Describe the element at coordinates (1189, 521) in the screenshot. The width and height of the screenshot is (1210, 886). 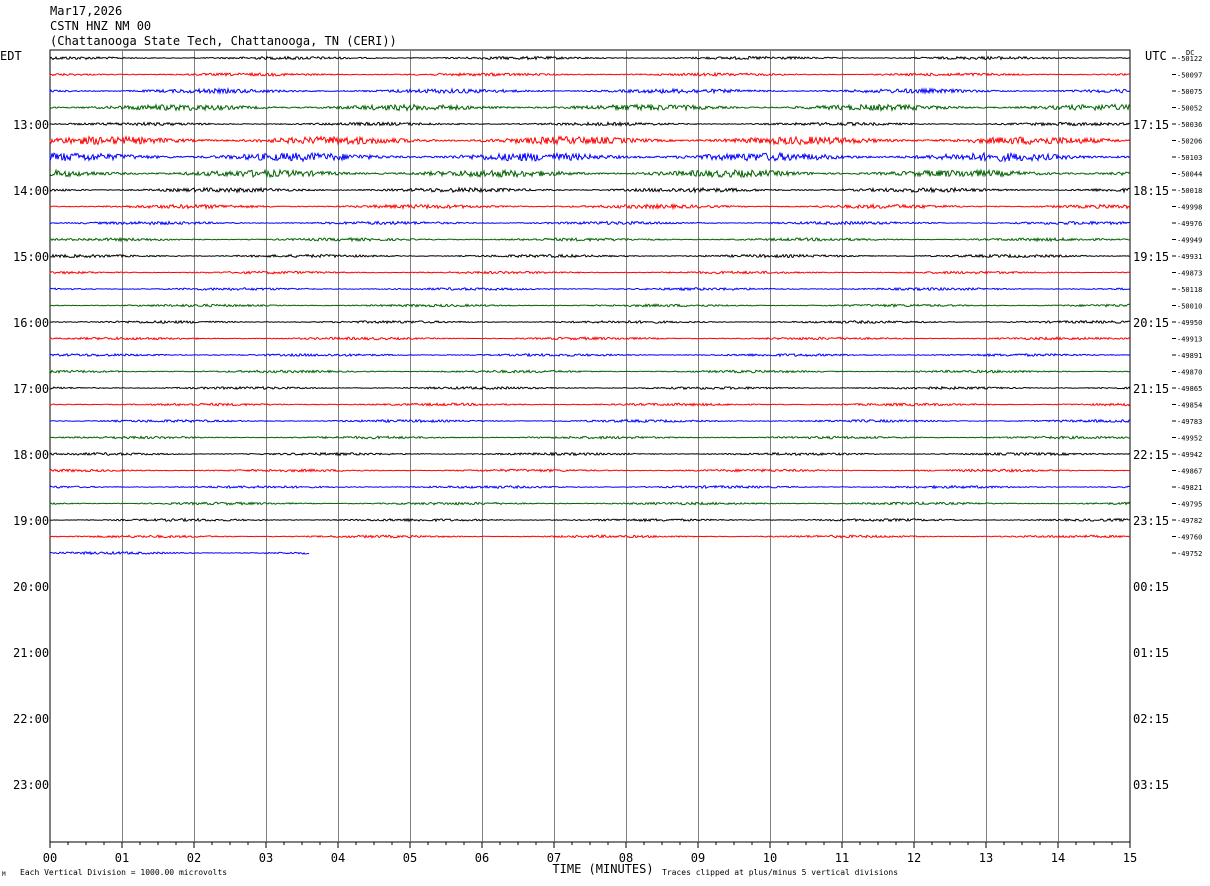
I see `dc-offset-label: -49782` at that location.